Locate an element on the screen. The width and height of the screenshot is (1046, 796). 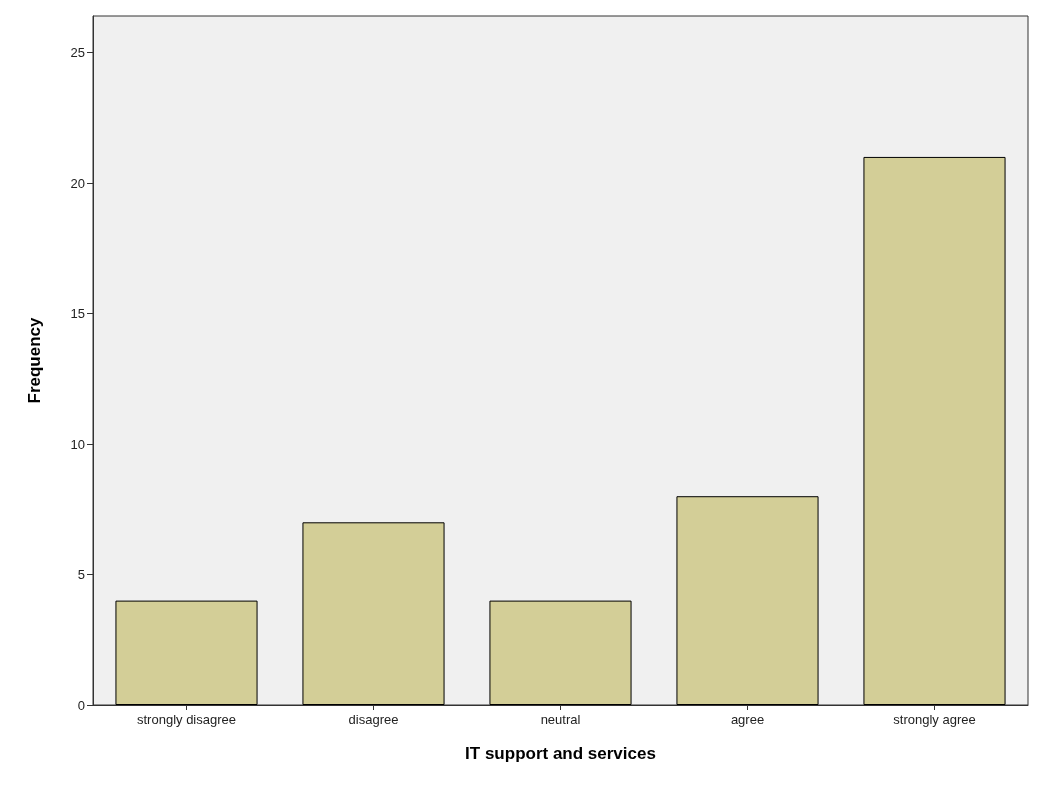
x-tick-label: agree is located at coordinates (747, 719).